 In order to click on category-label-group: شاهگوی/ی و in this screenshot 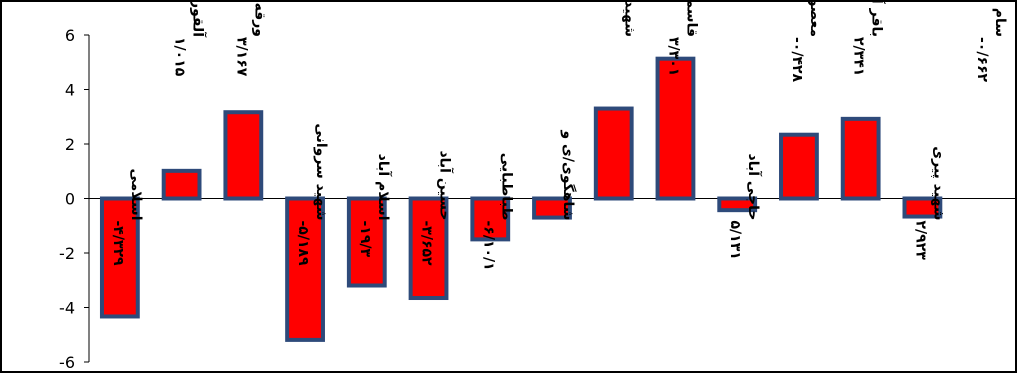, I will do `click(568, 174)`.